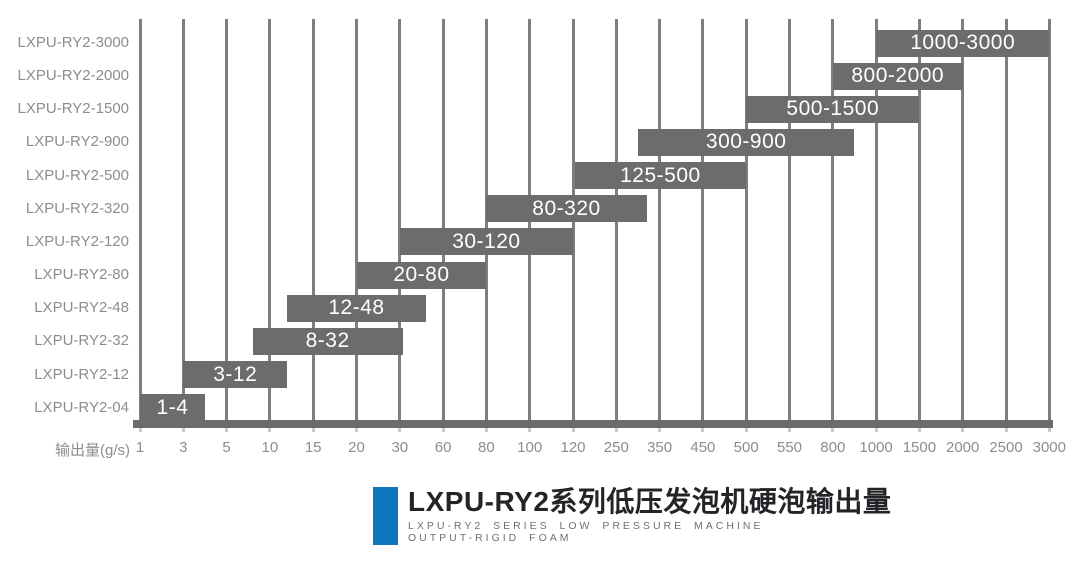 The width and height of the screenshot is (1078, 561). I want to click on bar-label: 1-4, so click(172, 407).